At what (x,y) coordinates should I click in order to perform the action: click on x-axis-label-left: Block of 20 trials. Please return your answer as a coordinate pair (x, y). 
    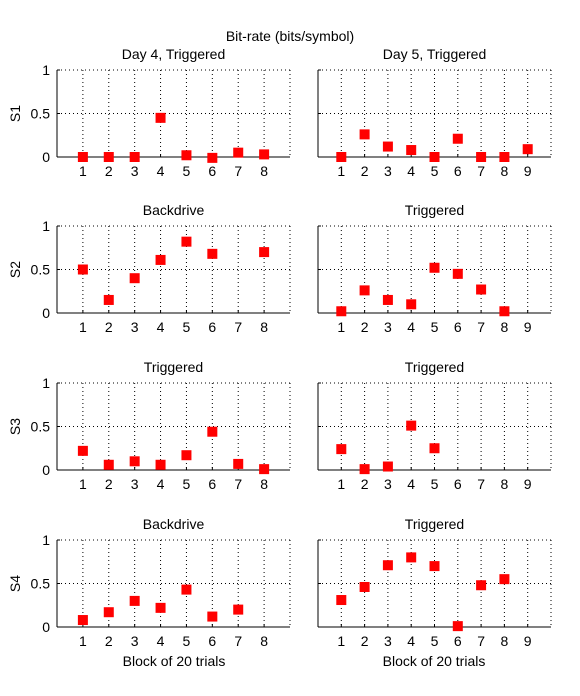
    Looking at the image, I should click on (174, 661).